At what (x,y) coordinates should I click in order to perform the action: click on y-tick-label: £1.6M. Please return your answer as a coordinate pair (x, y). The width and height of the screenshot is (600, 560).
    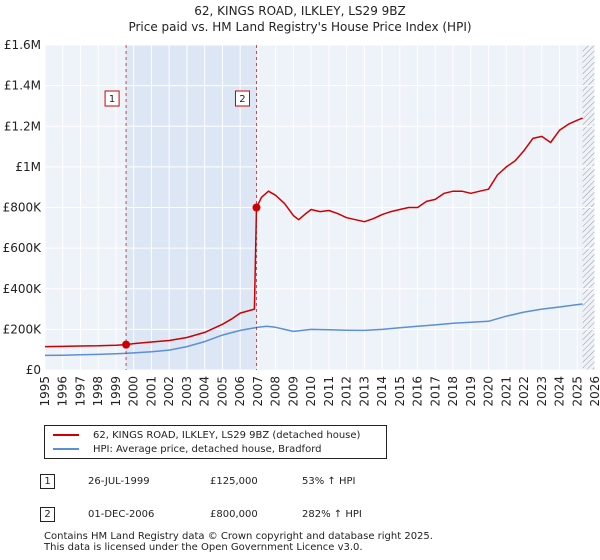
    Looking at the image, I should click on (22, 45).